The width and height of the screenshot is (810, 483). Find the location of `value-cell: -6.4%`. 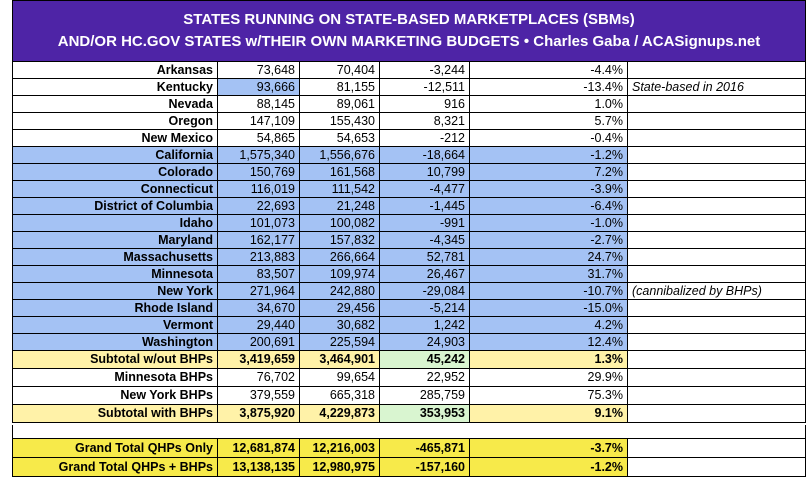

value-cell: -6.4% is located at coordinates (549, 206).